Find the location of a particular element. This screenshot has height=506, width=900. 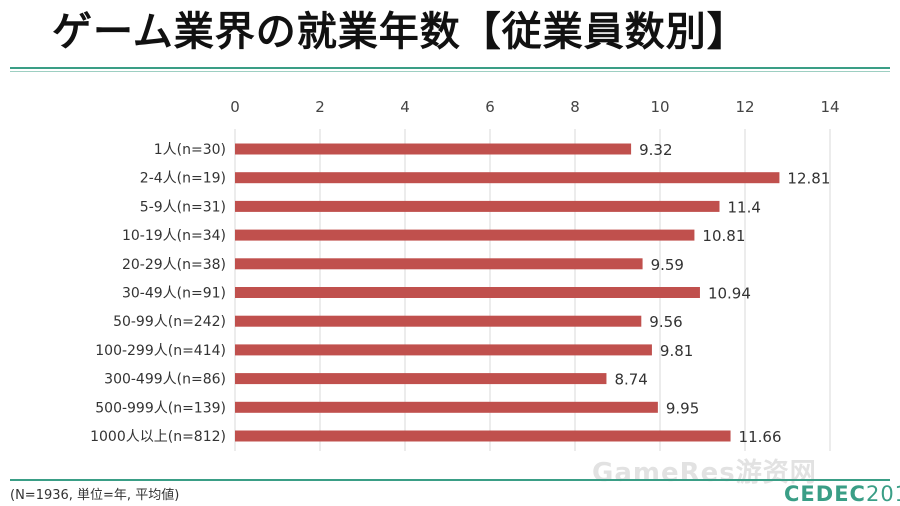

category-label: 1000人以上(n=812) is located at coordinates (158, 437).